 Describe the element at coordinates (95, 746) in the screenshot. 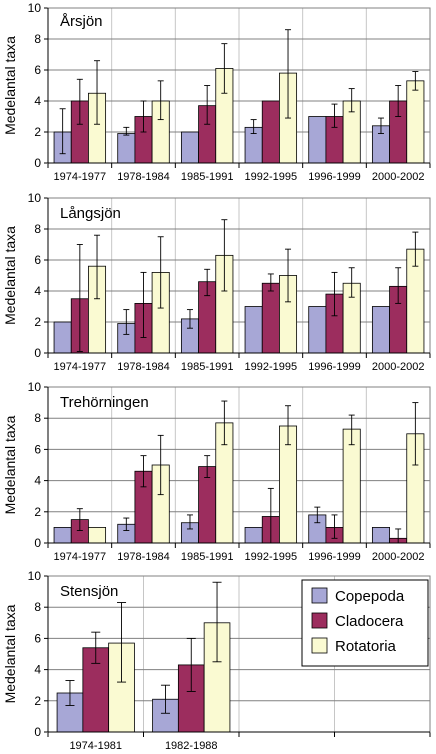

I see `x-tick-label: 1974-1981` at that location.